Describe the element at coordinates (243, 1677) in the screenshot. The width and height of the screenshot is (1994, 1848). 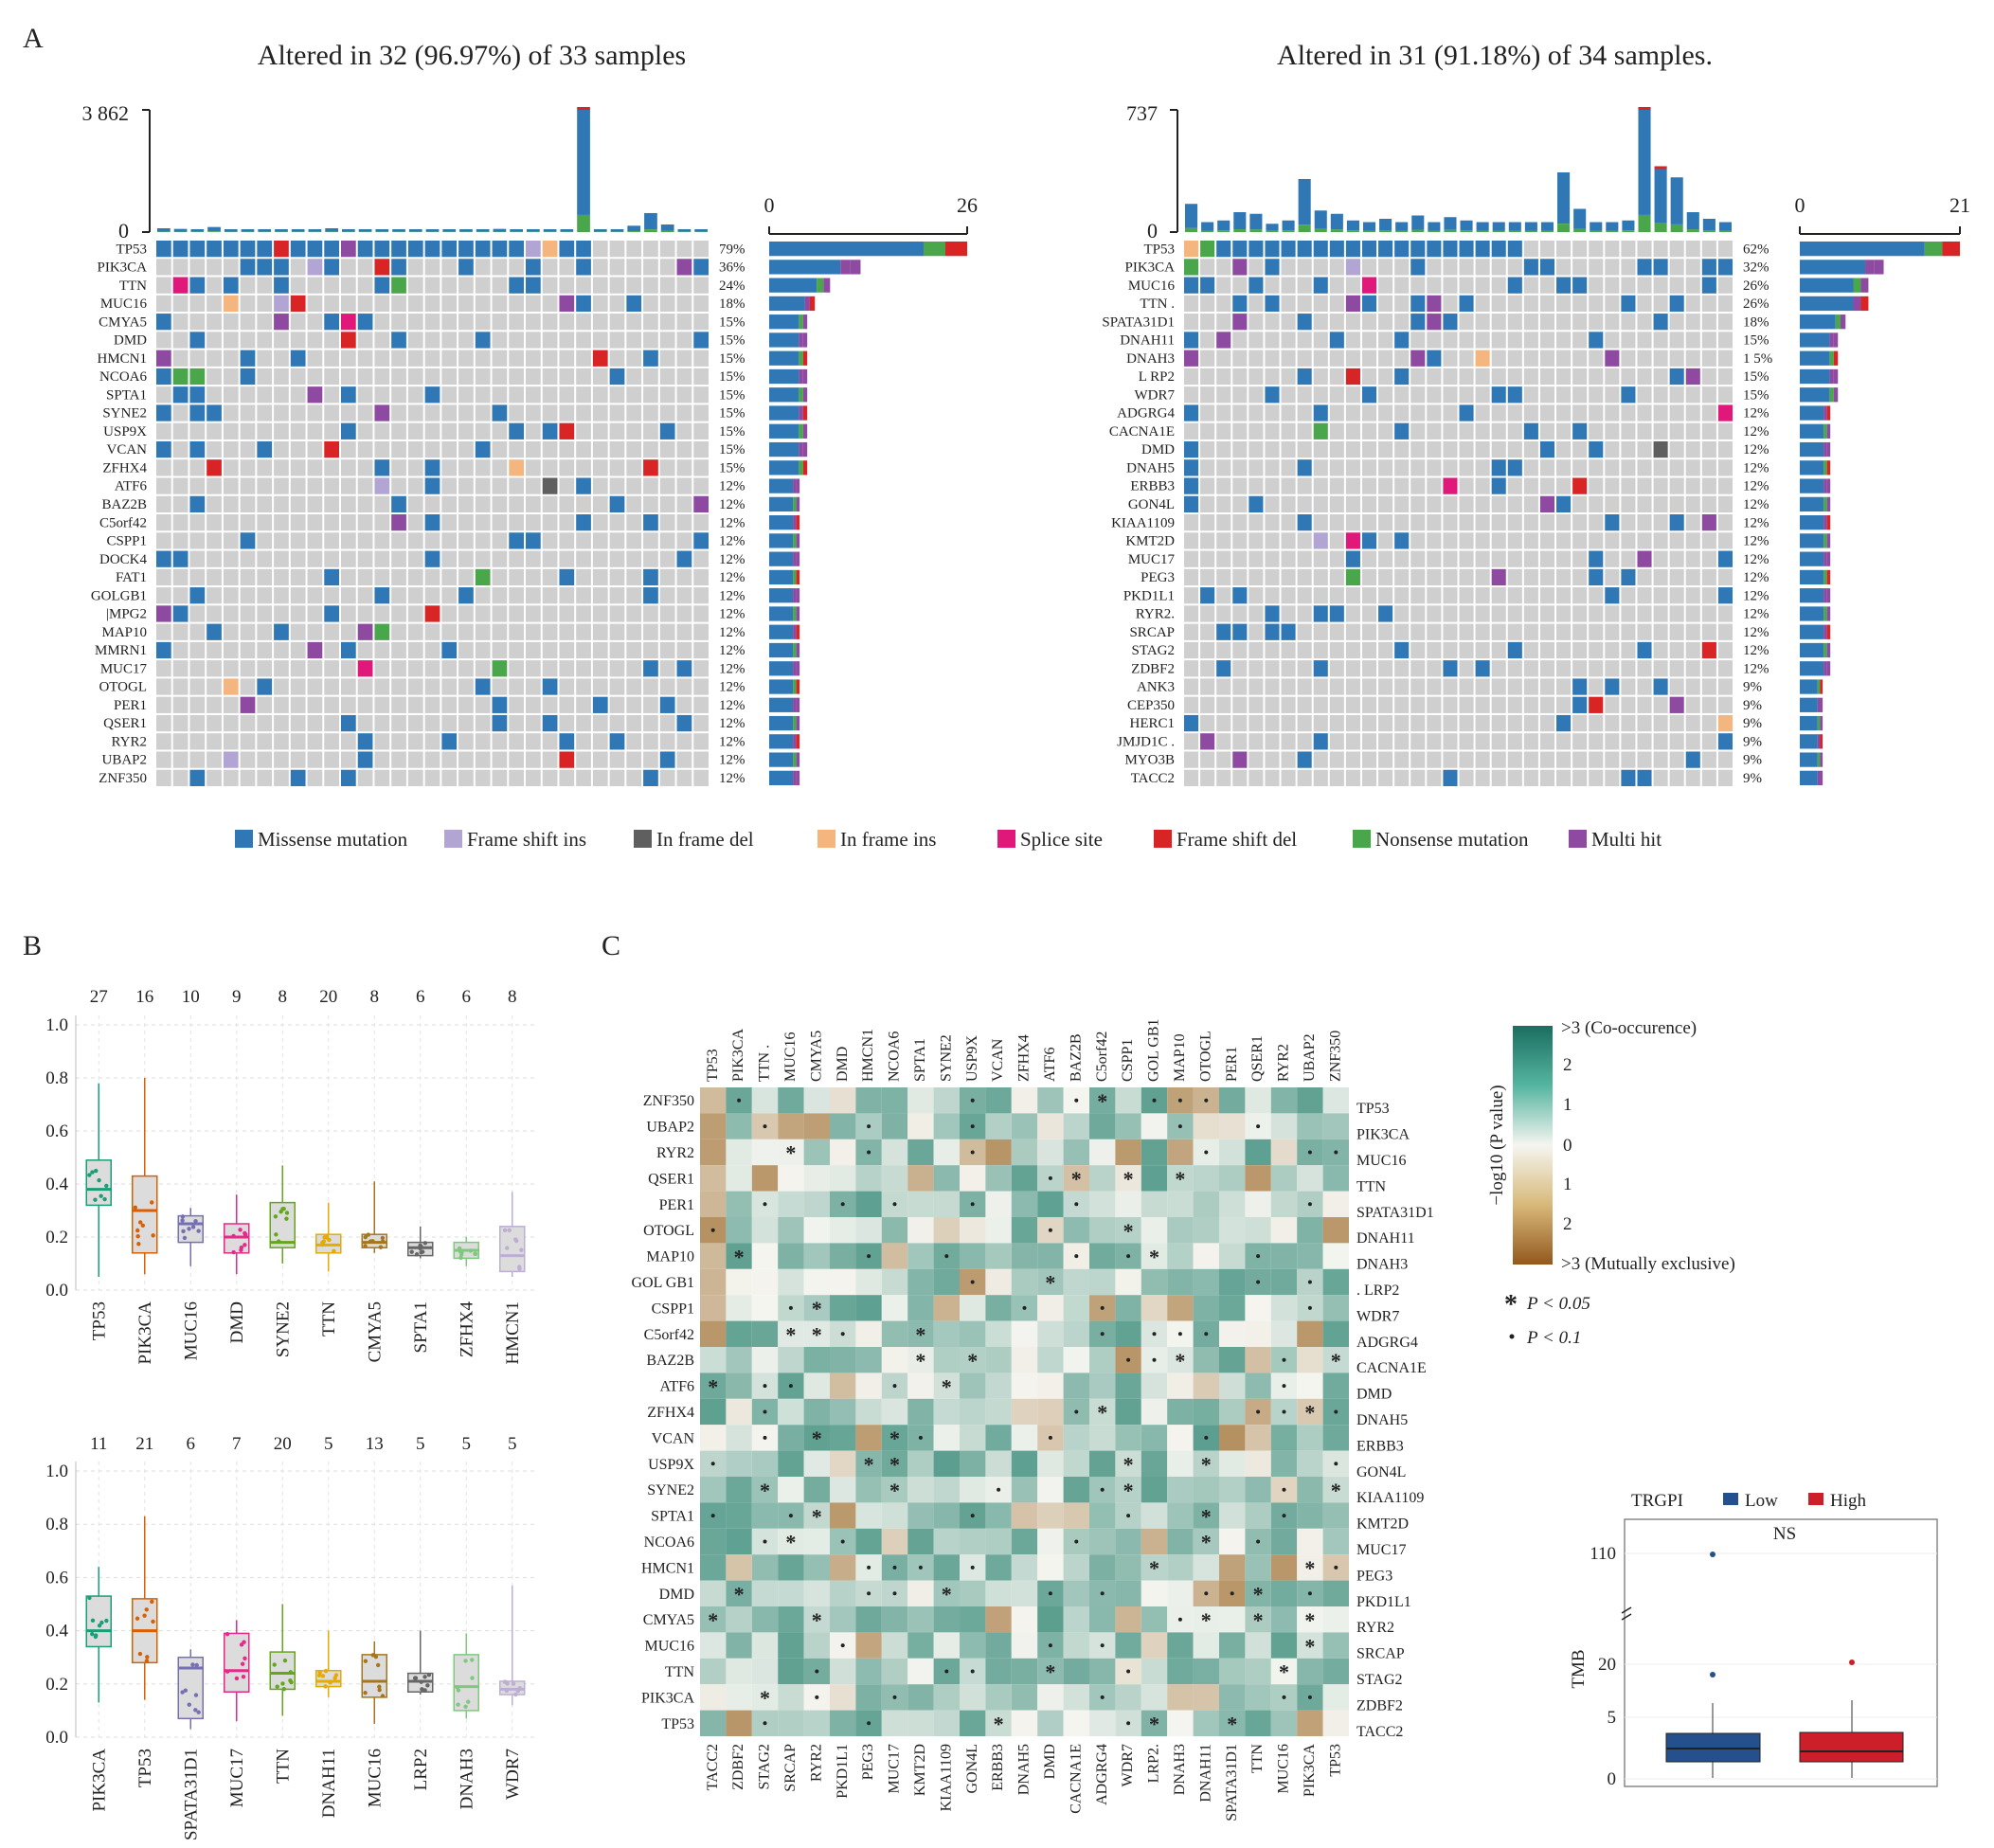
I see `boxplot-point` at that location.